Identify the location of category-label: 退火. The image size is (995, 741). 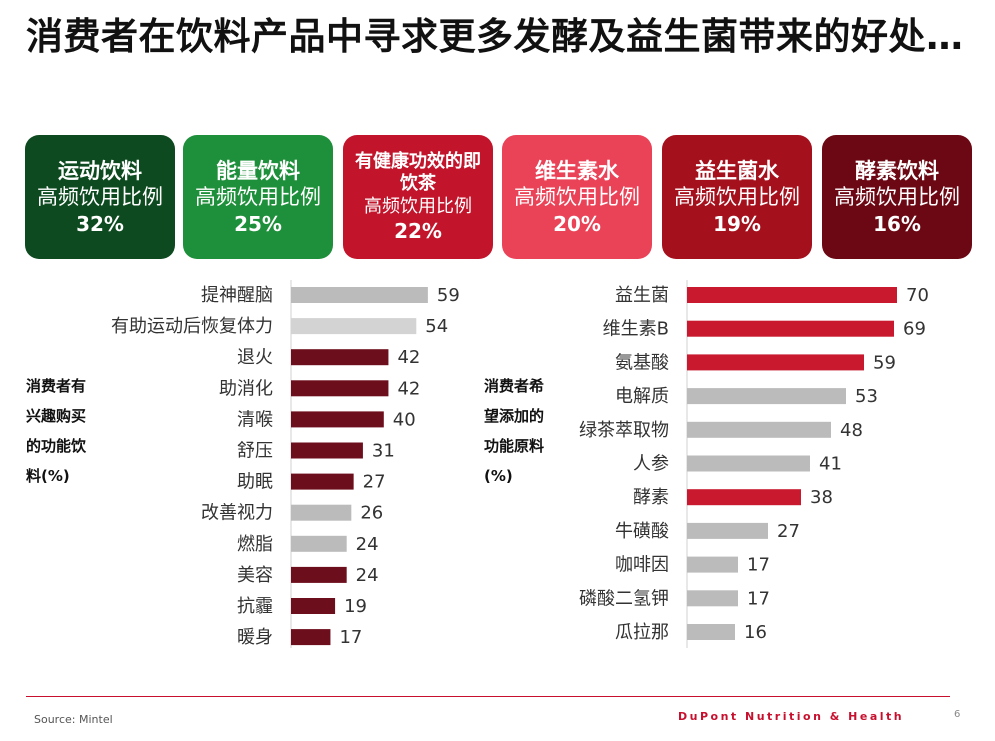
(255, 357).